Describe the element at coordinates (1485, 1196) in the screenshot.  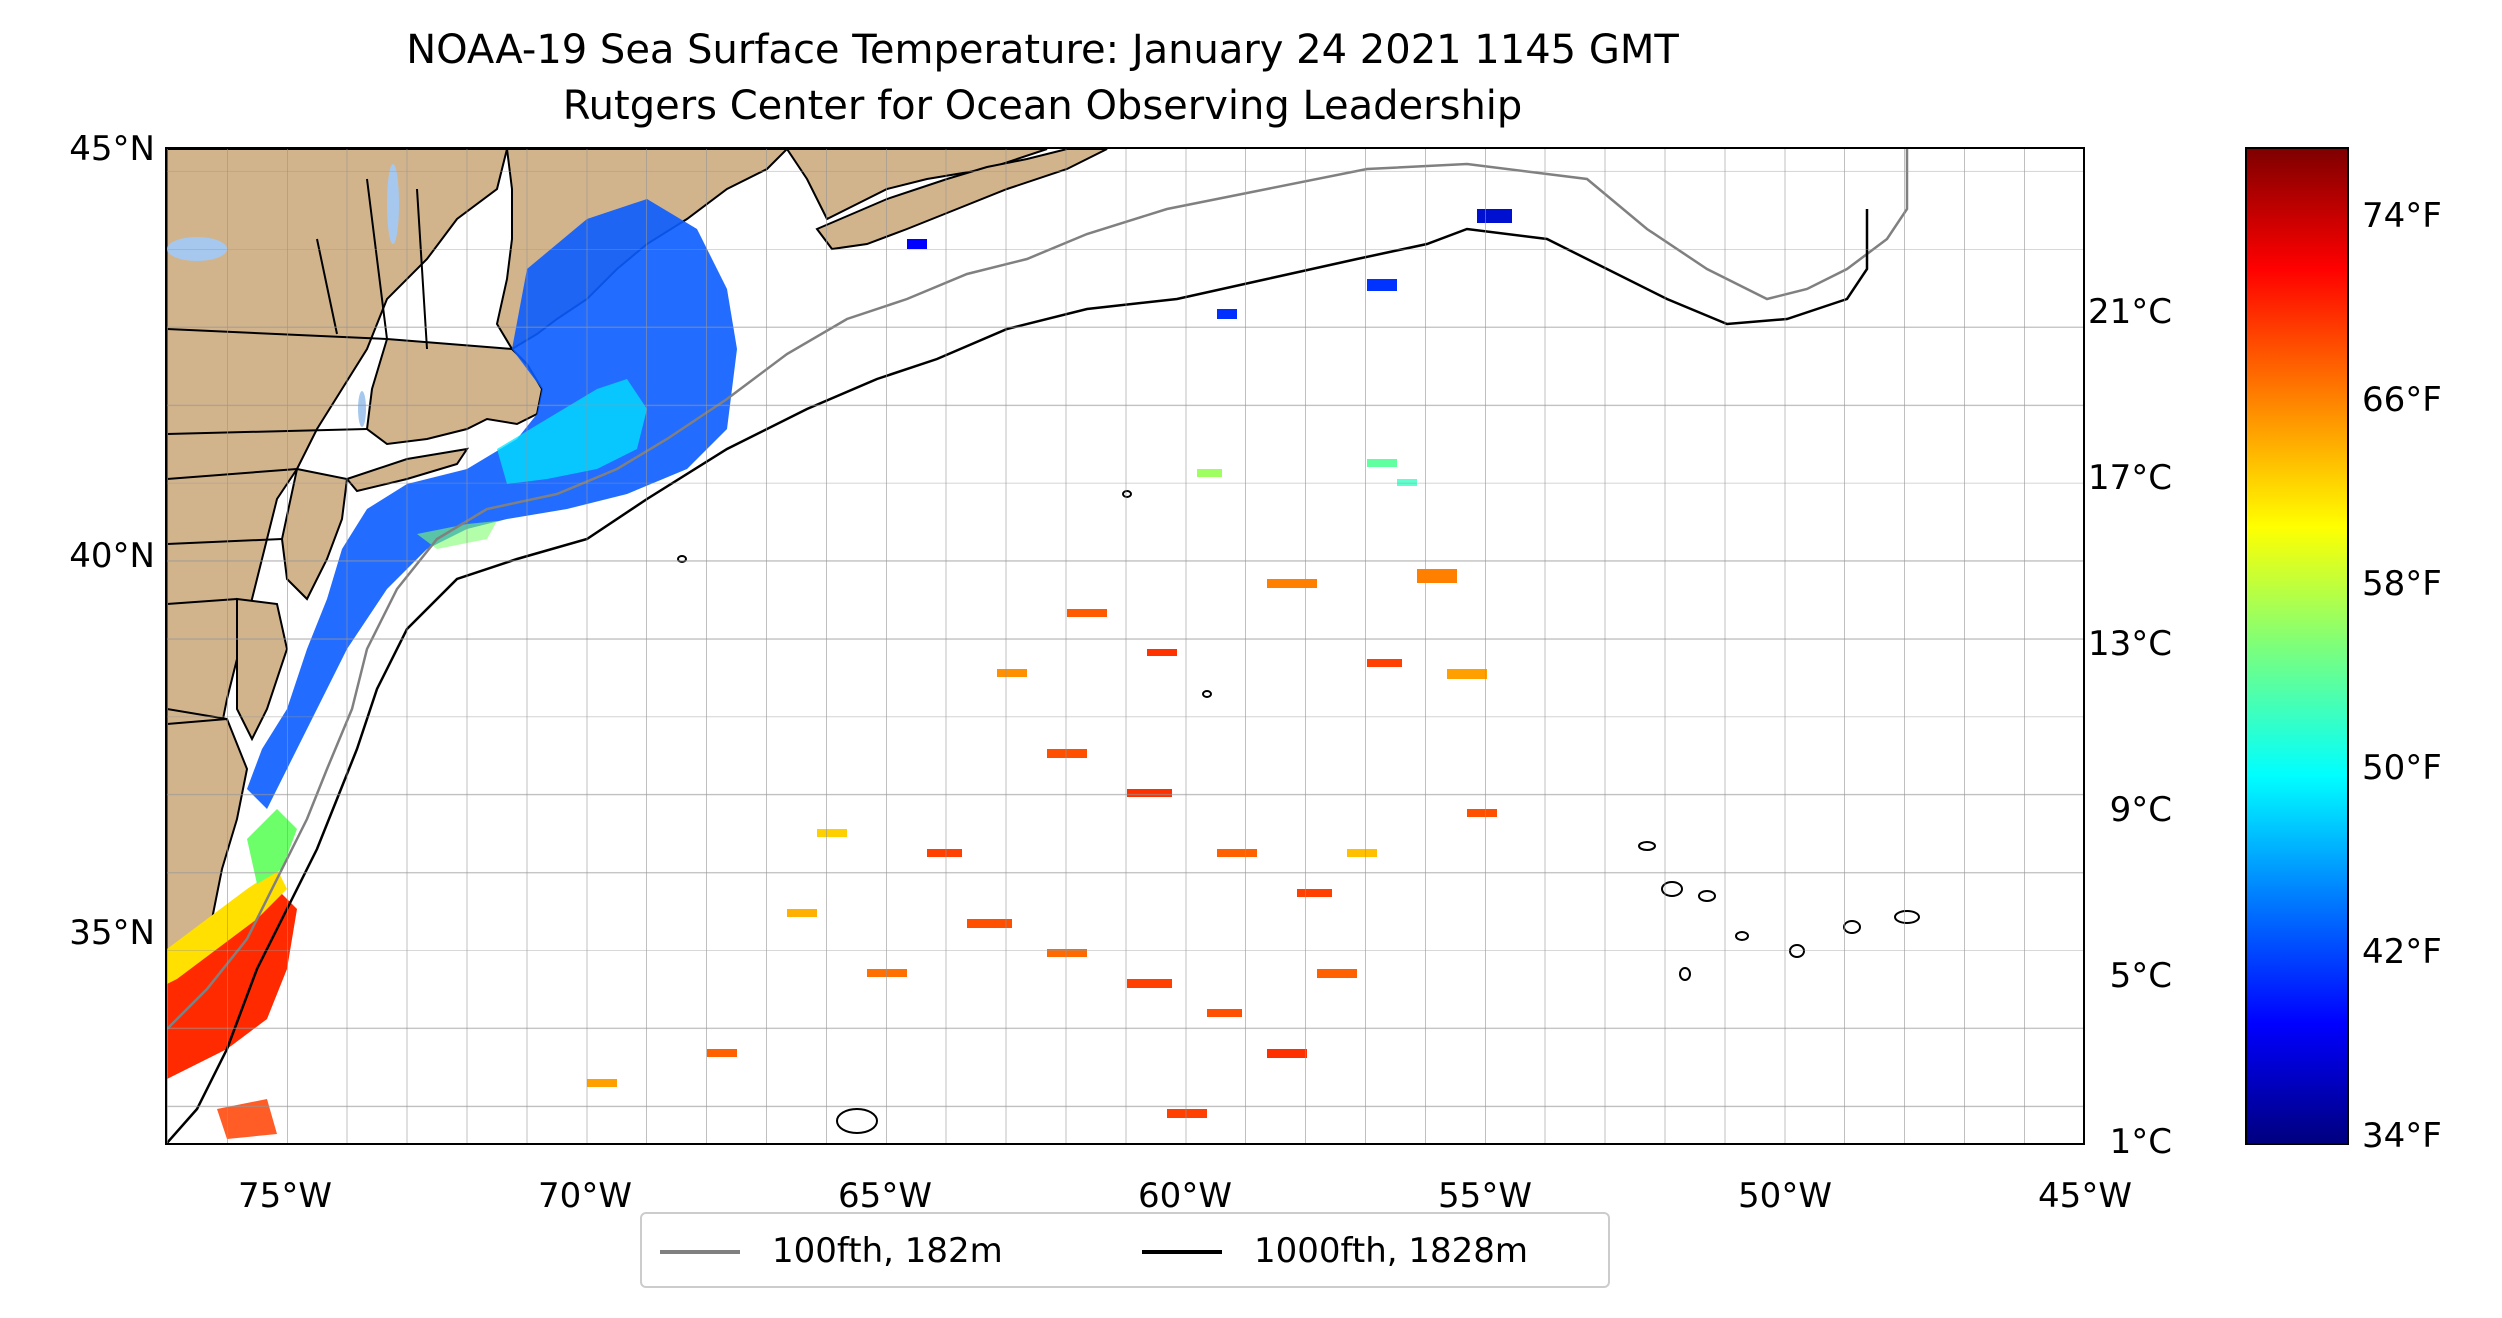
I see `lon-label-55: 55°W` at that location.